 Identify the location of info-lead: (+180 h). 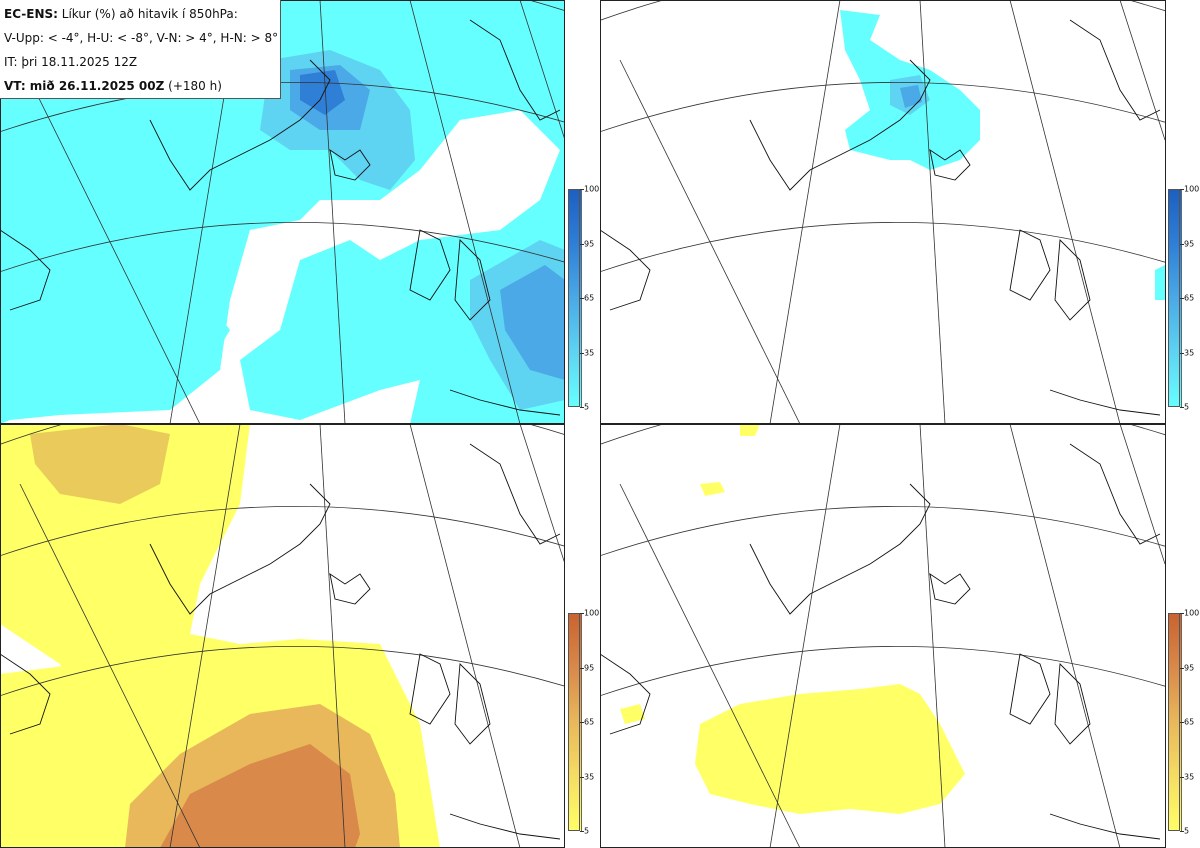
(195, 86).